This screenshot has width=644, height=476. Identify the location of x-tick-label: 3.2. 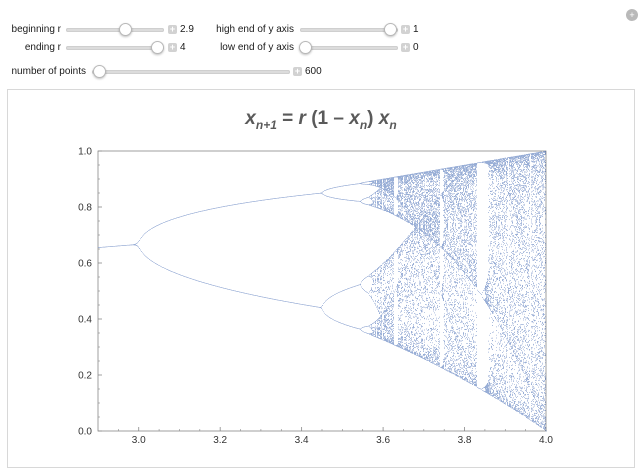
(220, 440).